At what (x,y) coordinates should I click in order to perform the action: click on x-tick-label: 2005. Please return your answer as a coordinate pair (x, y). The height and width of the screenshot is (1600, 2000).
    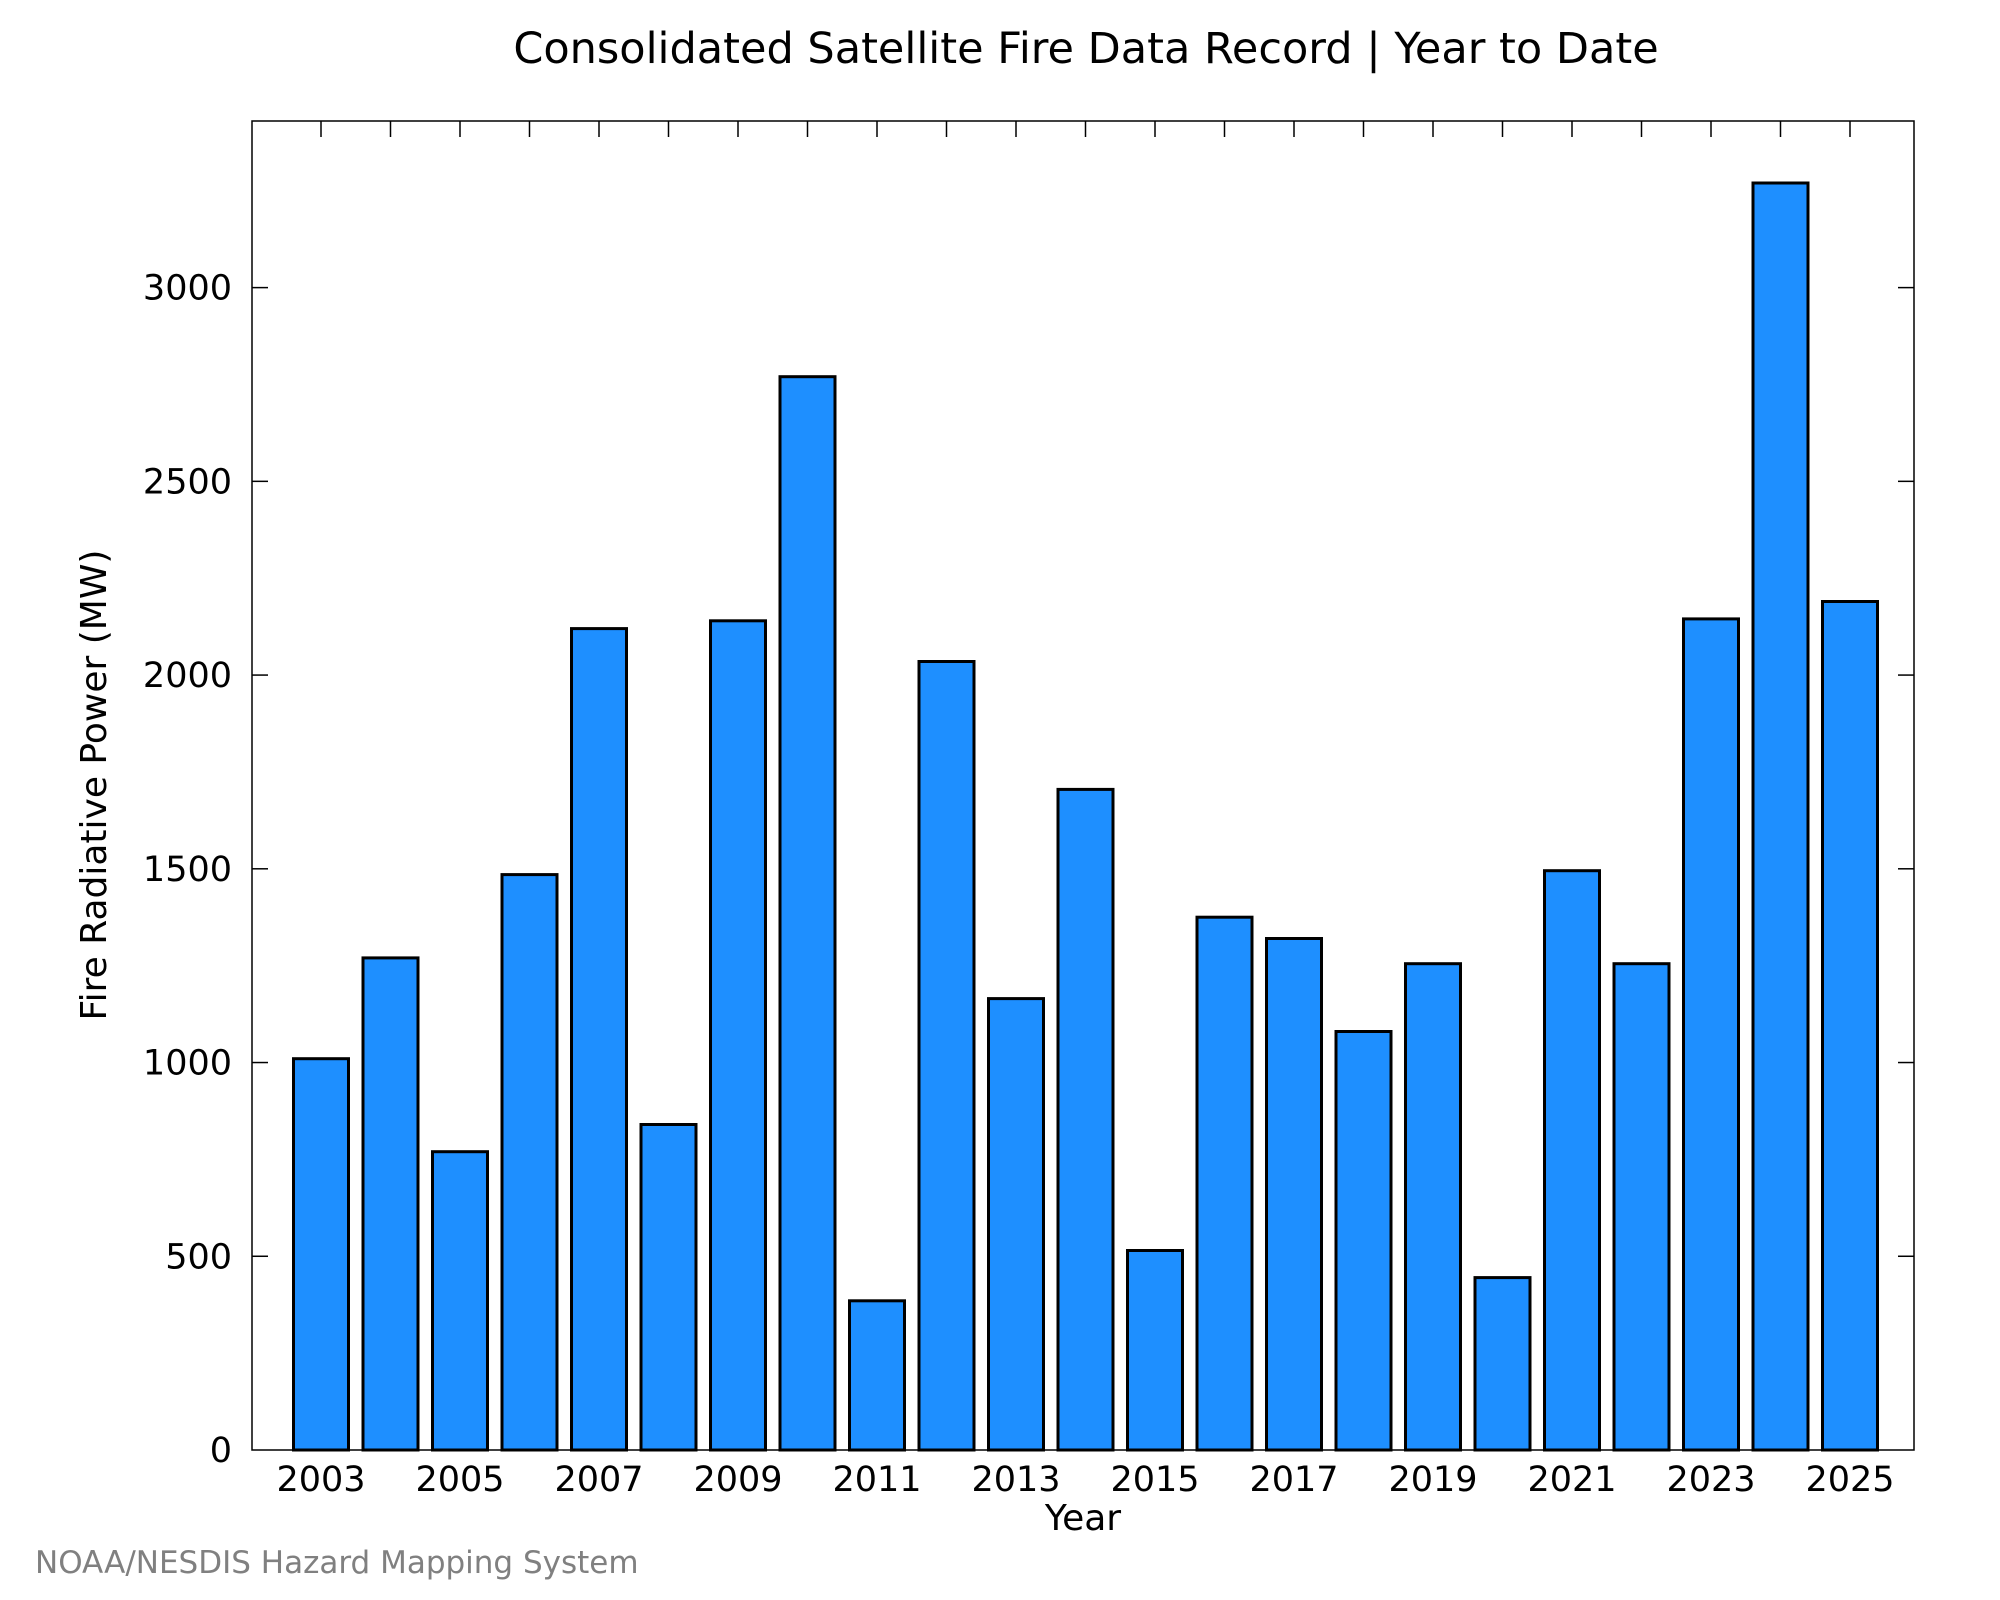
    Looking at the image, I should click on (459, 1480).